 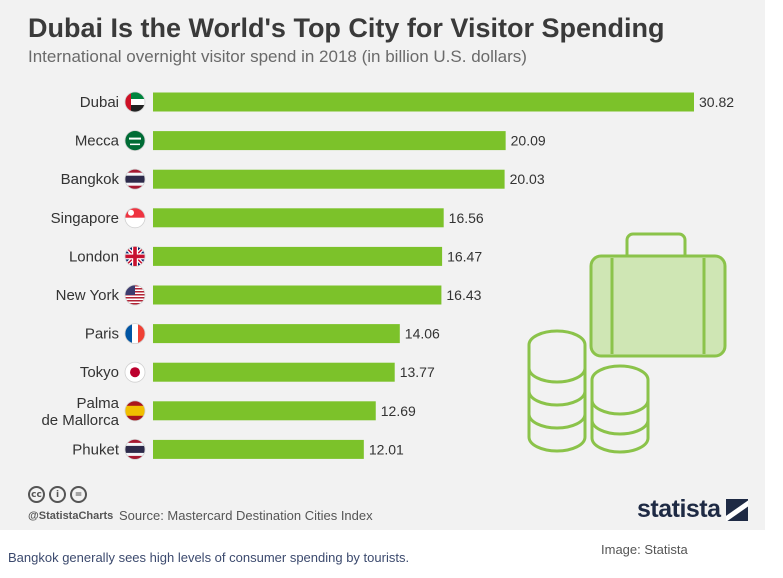 What do you see at coordinates (463, 295) in the screenshot?
I see `value-label: 16.43` at bounding box center [463, 295].